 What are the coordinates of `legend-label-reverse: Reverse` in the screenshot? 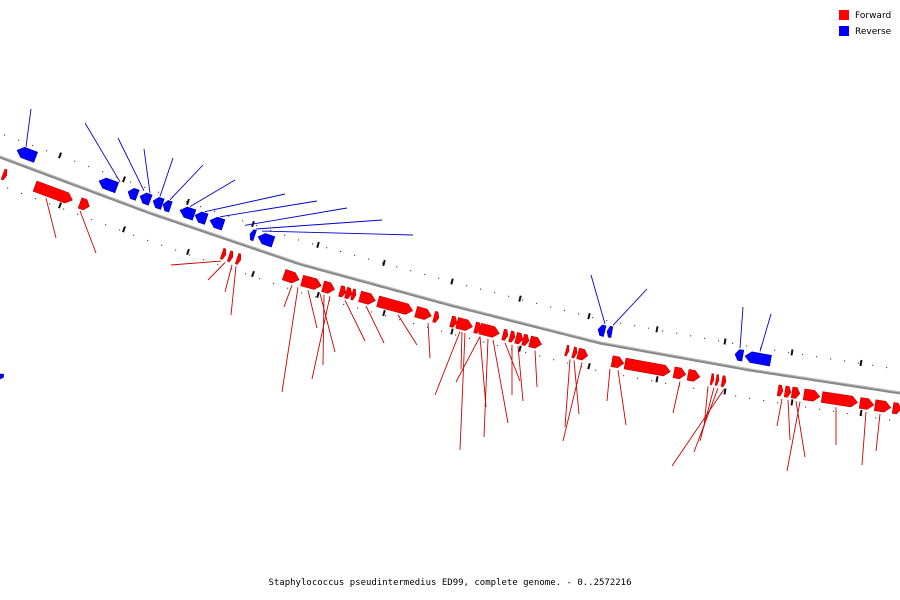 It's located at (873, 32).